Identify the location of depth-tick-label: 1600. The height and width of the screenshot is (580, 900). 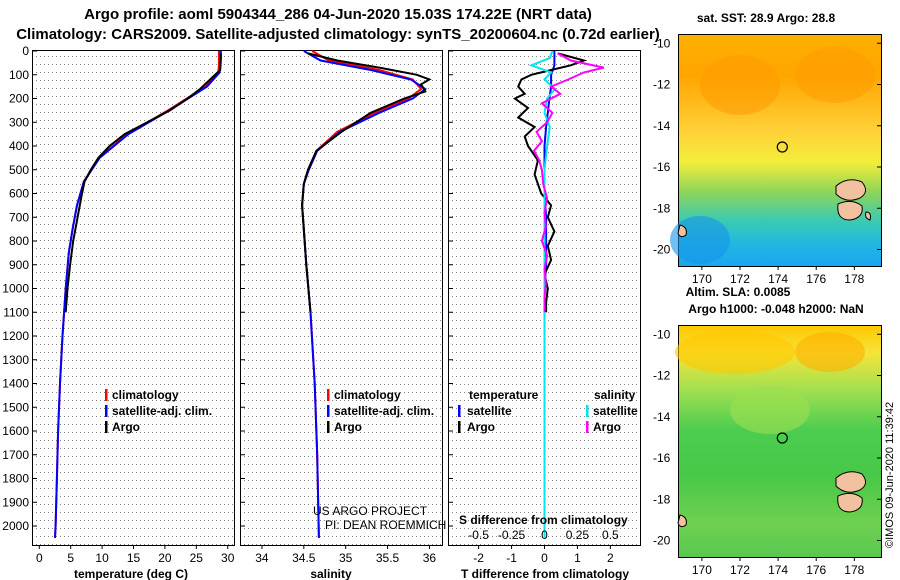
(15, 431).